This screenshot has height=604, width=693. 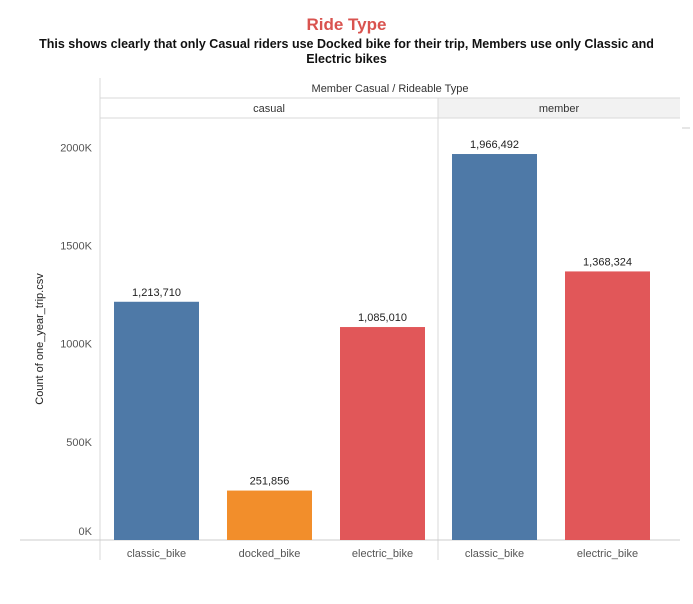 What do you see at coordinates (494, 347) in the screenshot?
I see `bar-member-classic_bike` at bounding box center [494, 347].